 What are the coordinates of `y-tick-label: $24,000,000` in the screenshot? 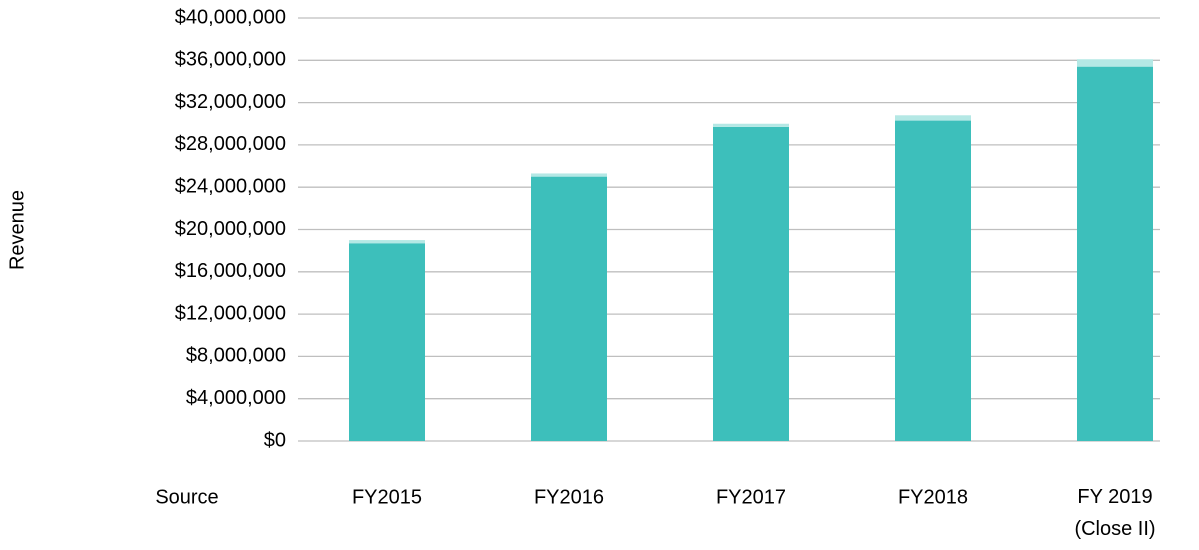 It's located at (230, 186).